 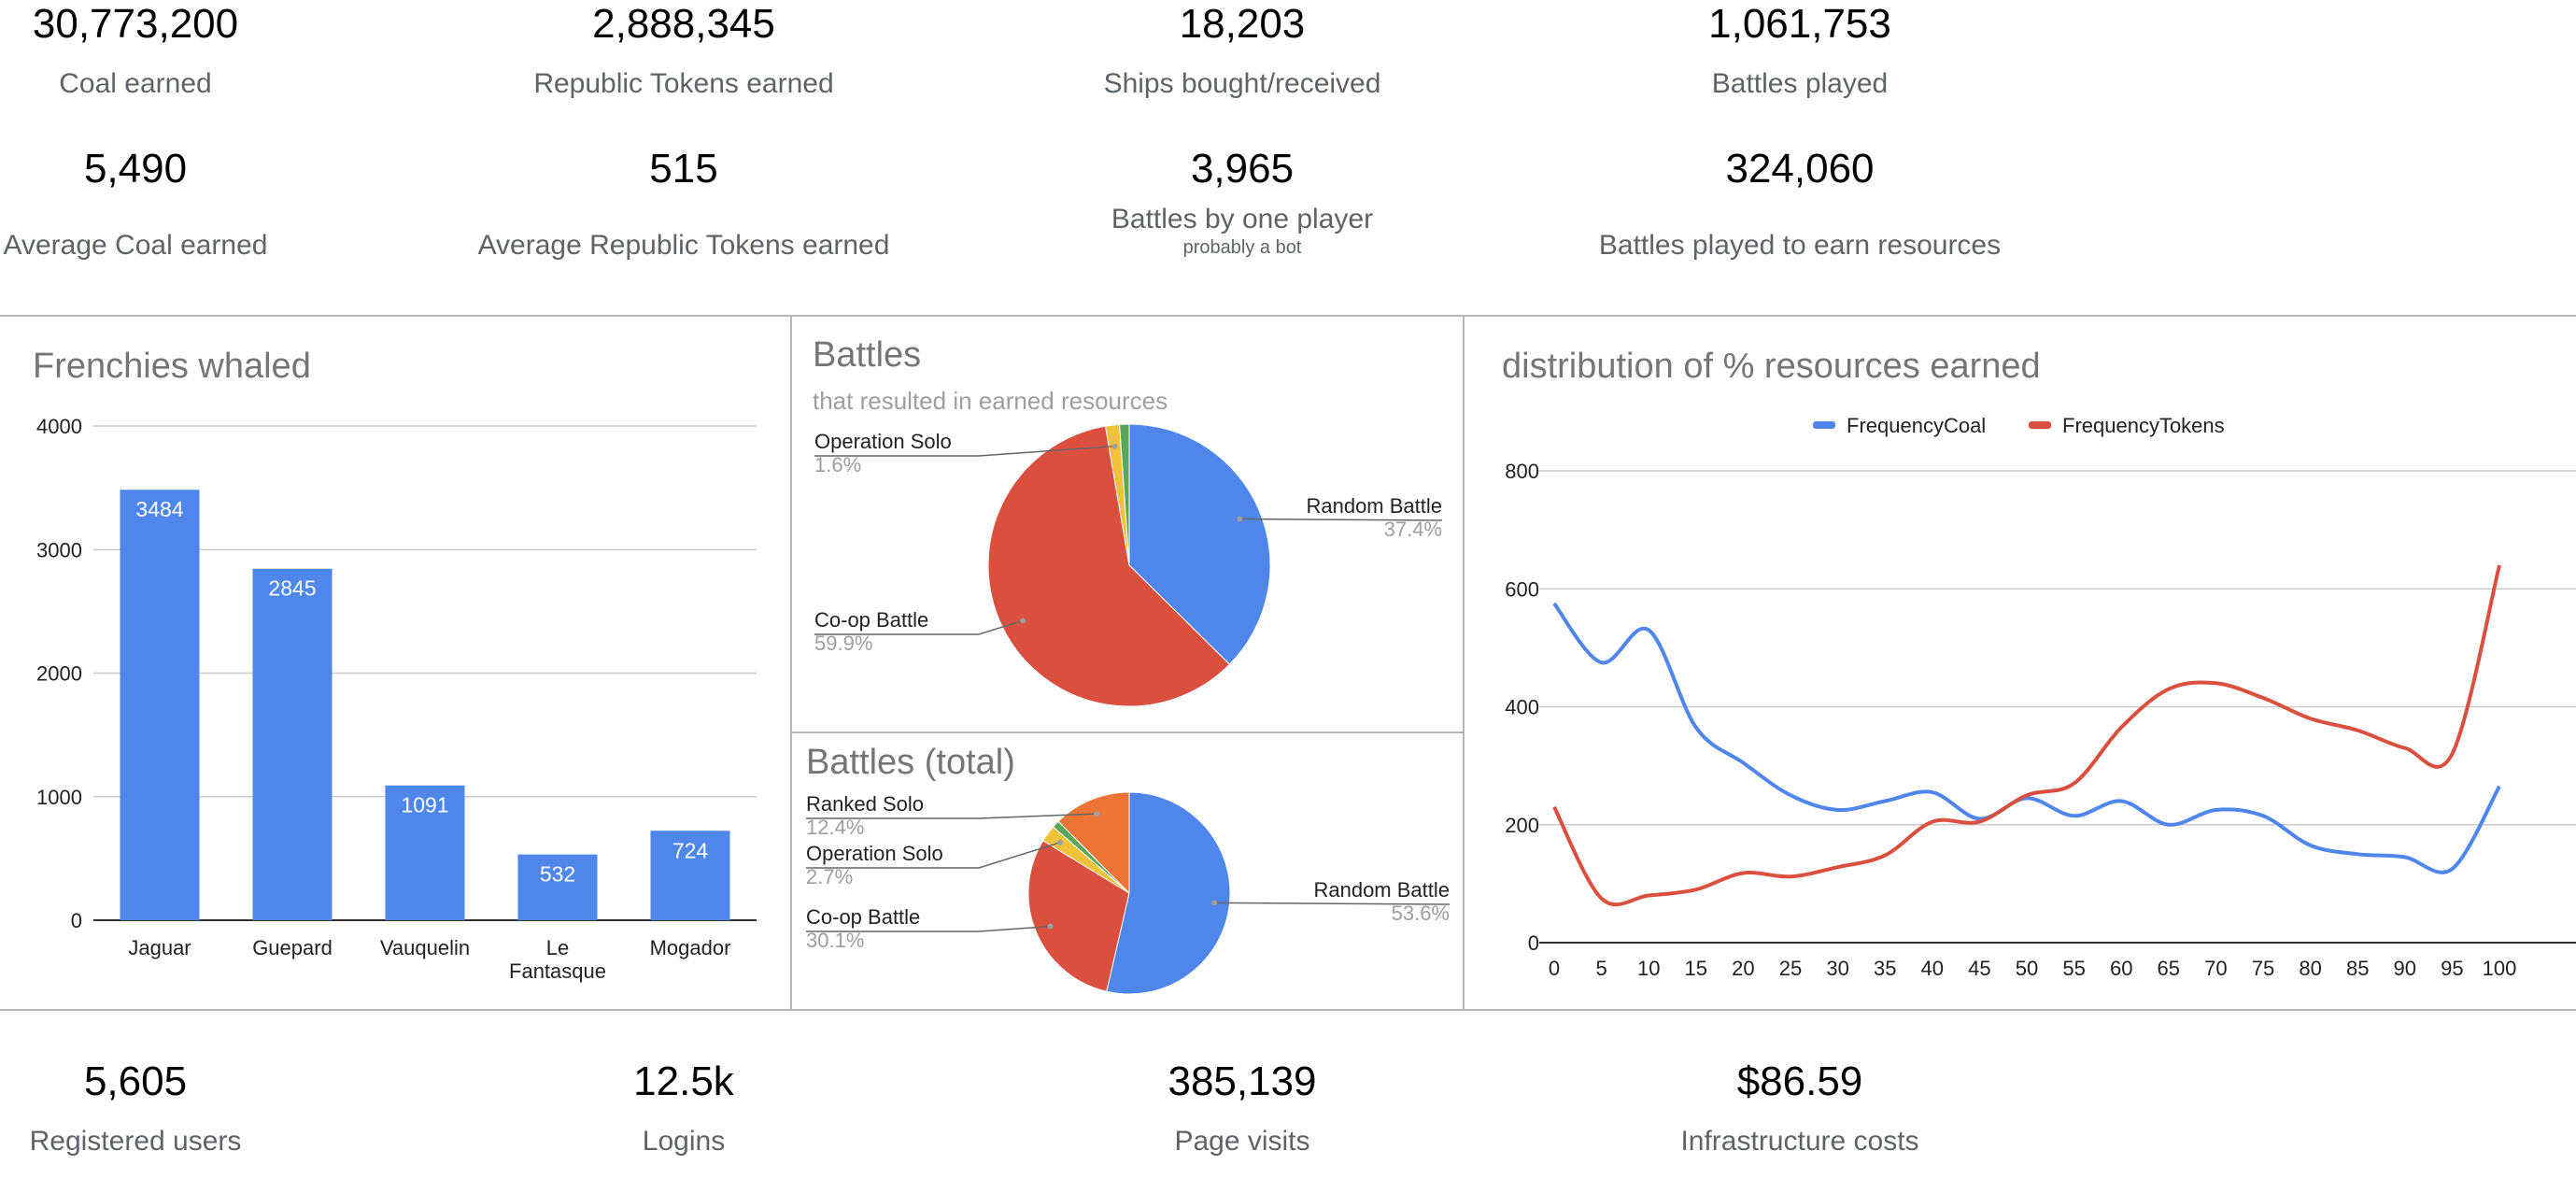 What do you see at coordinates (683, 204) in the screenshot?
I see `stat-average-tokens: 515 Average Republic Tokens earned` at bounding box center [683, 204].